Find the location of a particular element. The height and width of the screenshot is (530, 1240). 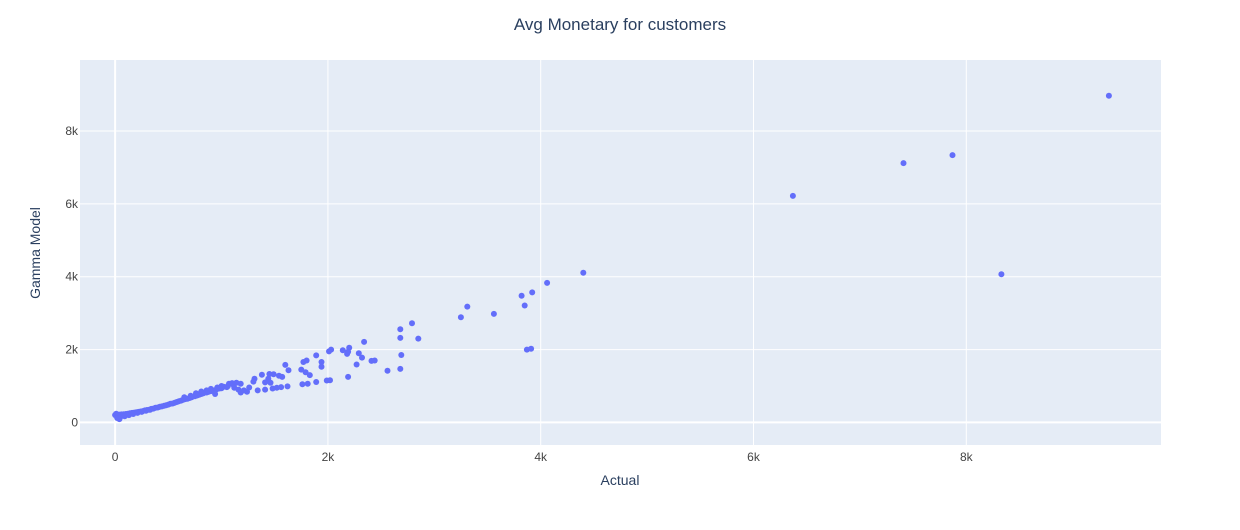

y-axis-title: Gamma Model is located at coordinates (35, 253).